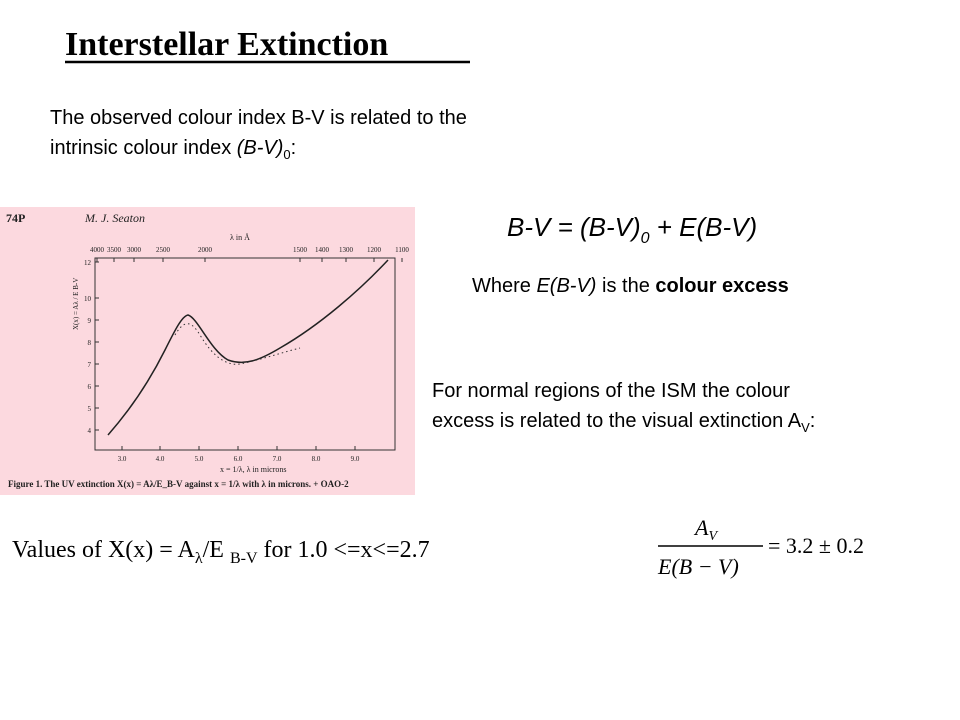 Image resolution: width=960 pixels, height=720 pixels. Describe the element at coordinates (199, 459) in the screenshot. I see `figure-bottom-tick-label: 5.0` at that location.